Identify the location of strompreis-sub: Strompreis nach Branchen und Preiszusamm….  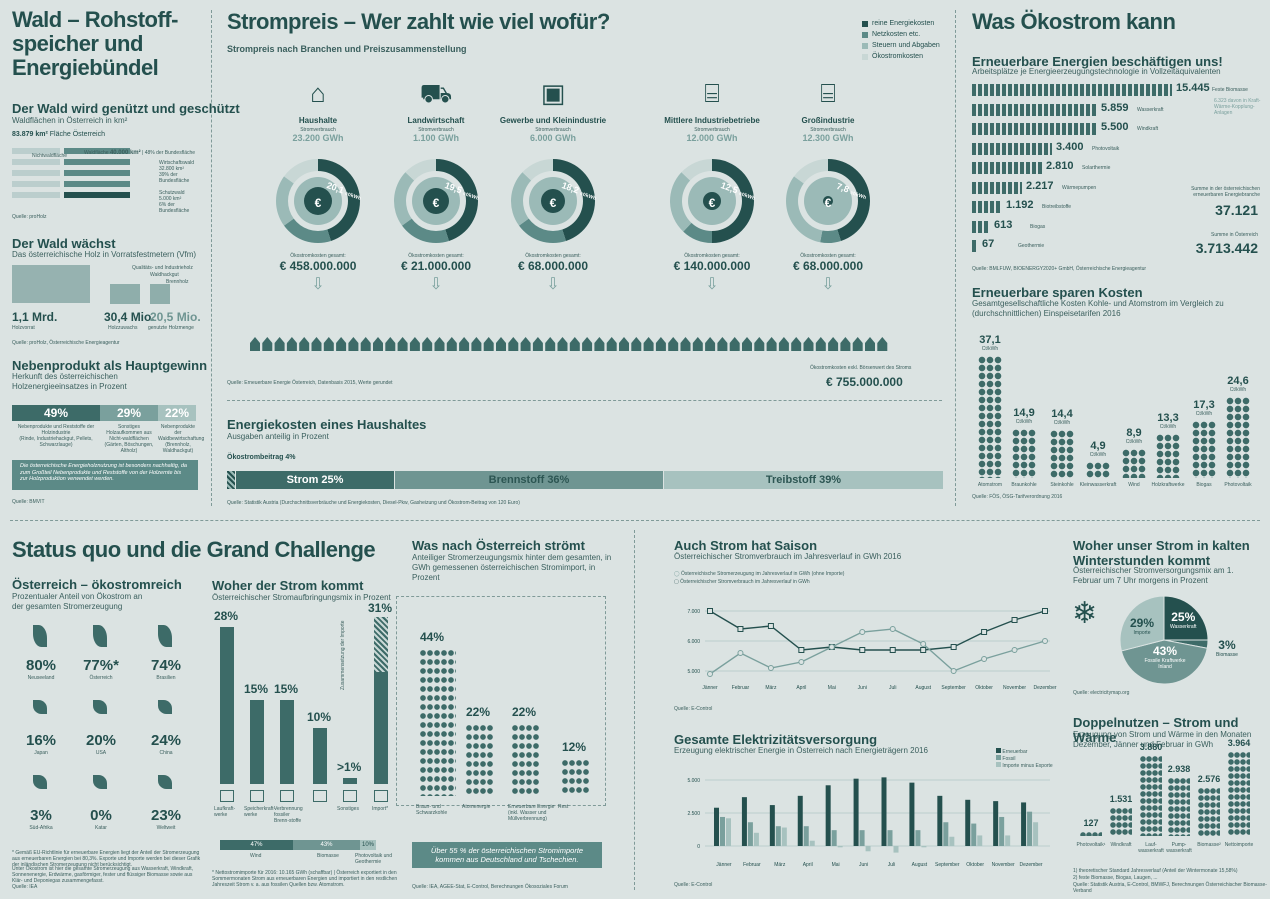
(347, 49).